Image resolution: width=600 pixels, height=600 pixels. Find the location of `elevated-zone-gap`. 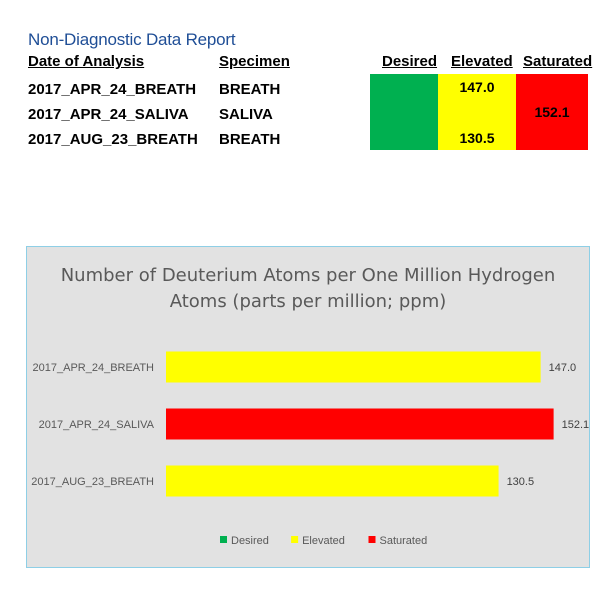

elevated-zone-gap is located at coordinates (477, 112).